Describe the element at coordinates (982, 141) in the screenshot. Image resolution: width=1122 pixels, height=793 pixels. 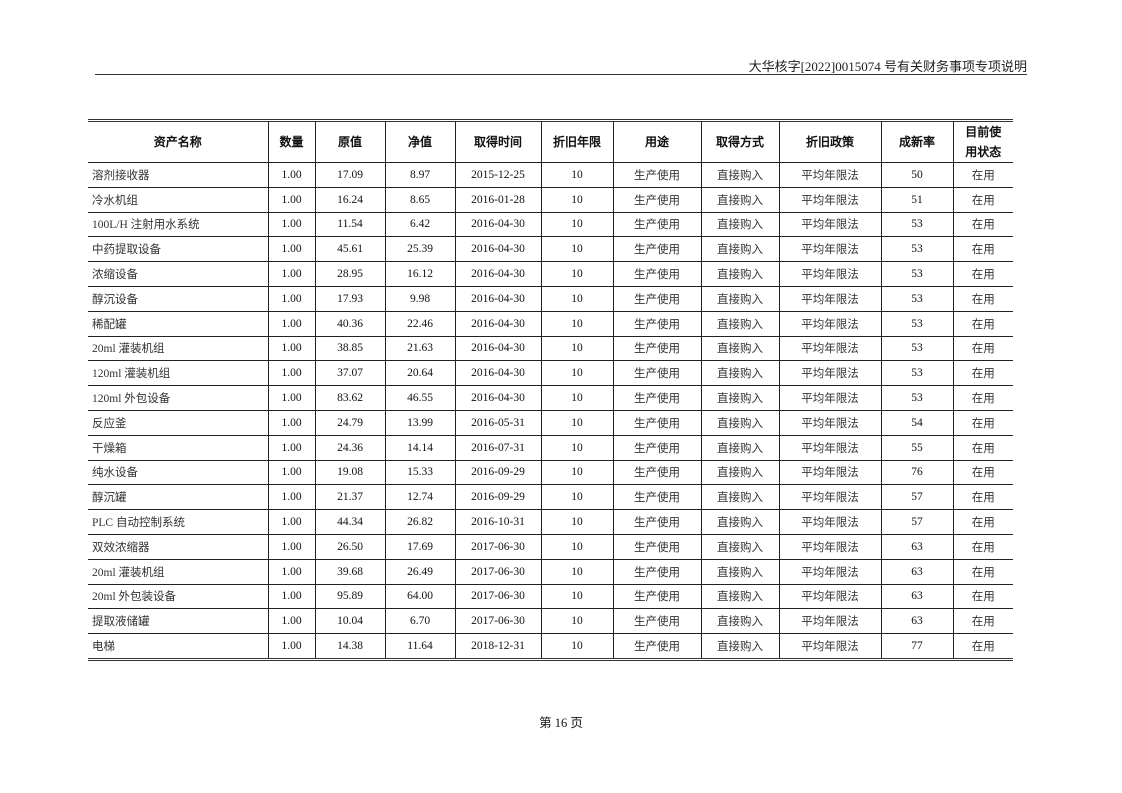
I see `column-header: 目前使用状态` at that location.